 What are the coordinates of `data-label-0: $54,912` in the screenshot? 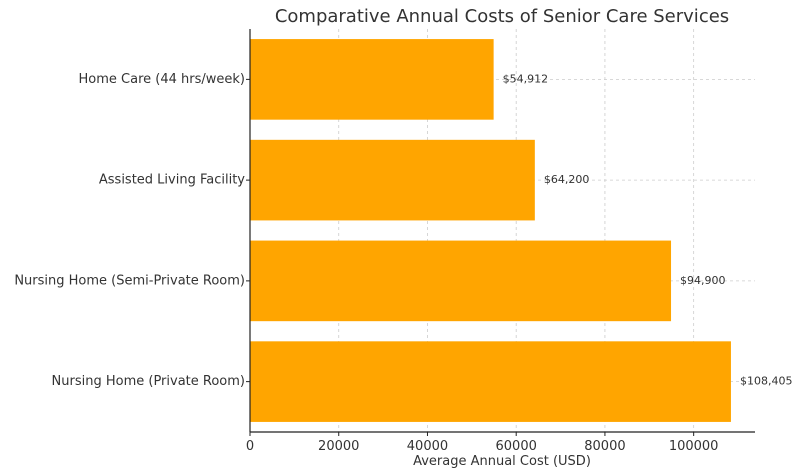 It's located at (526, 78).